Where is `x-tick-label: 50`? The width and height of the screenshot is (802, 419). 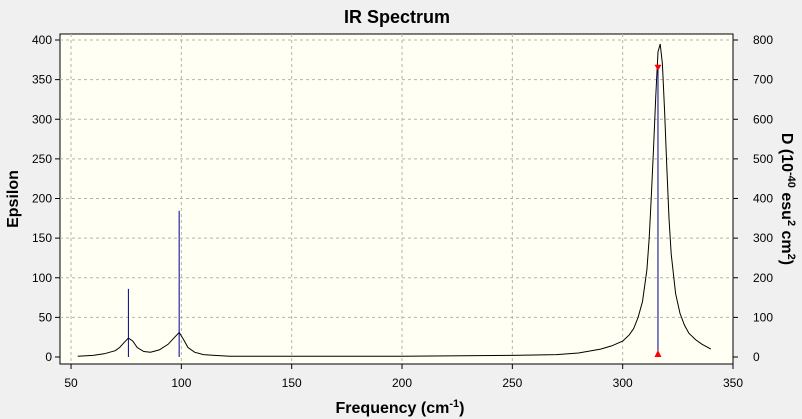 x-tick-label: 50 is located at coordinates (71, 383).